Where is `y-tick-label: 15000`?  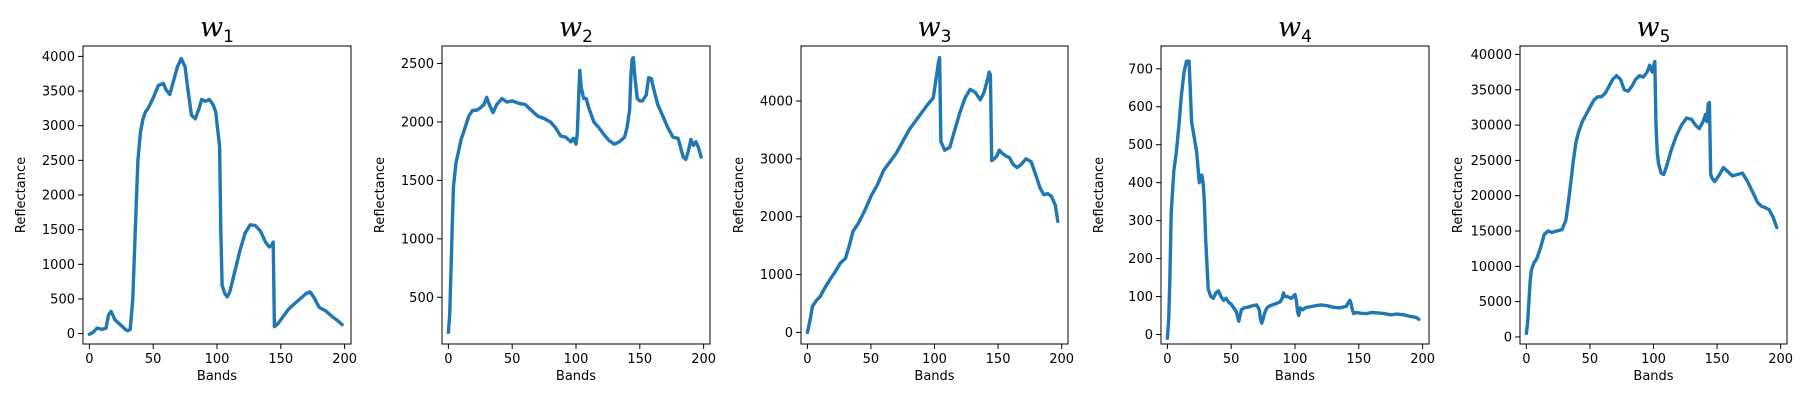
y-tick-label: 15000 is located at coordinates (1491, 232).